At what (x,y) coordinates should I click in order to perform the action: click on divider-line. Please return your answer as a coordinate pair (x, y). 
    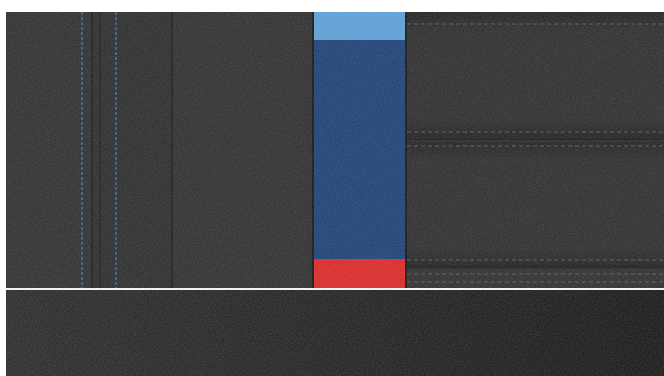
    Looking at the image, I should click on (335, 289).